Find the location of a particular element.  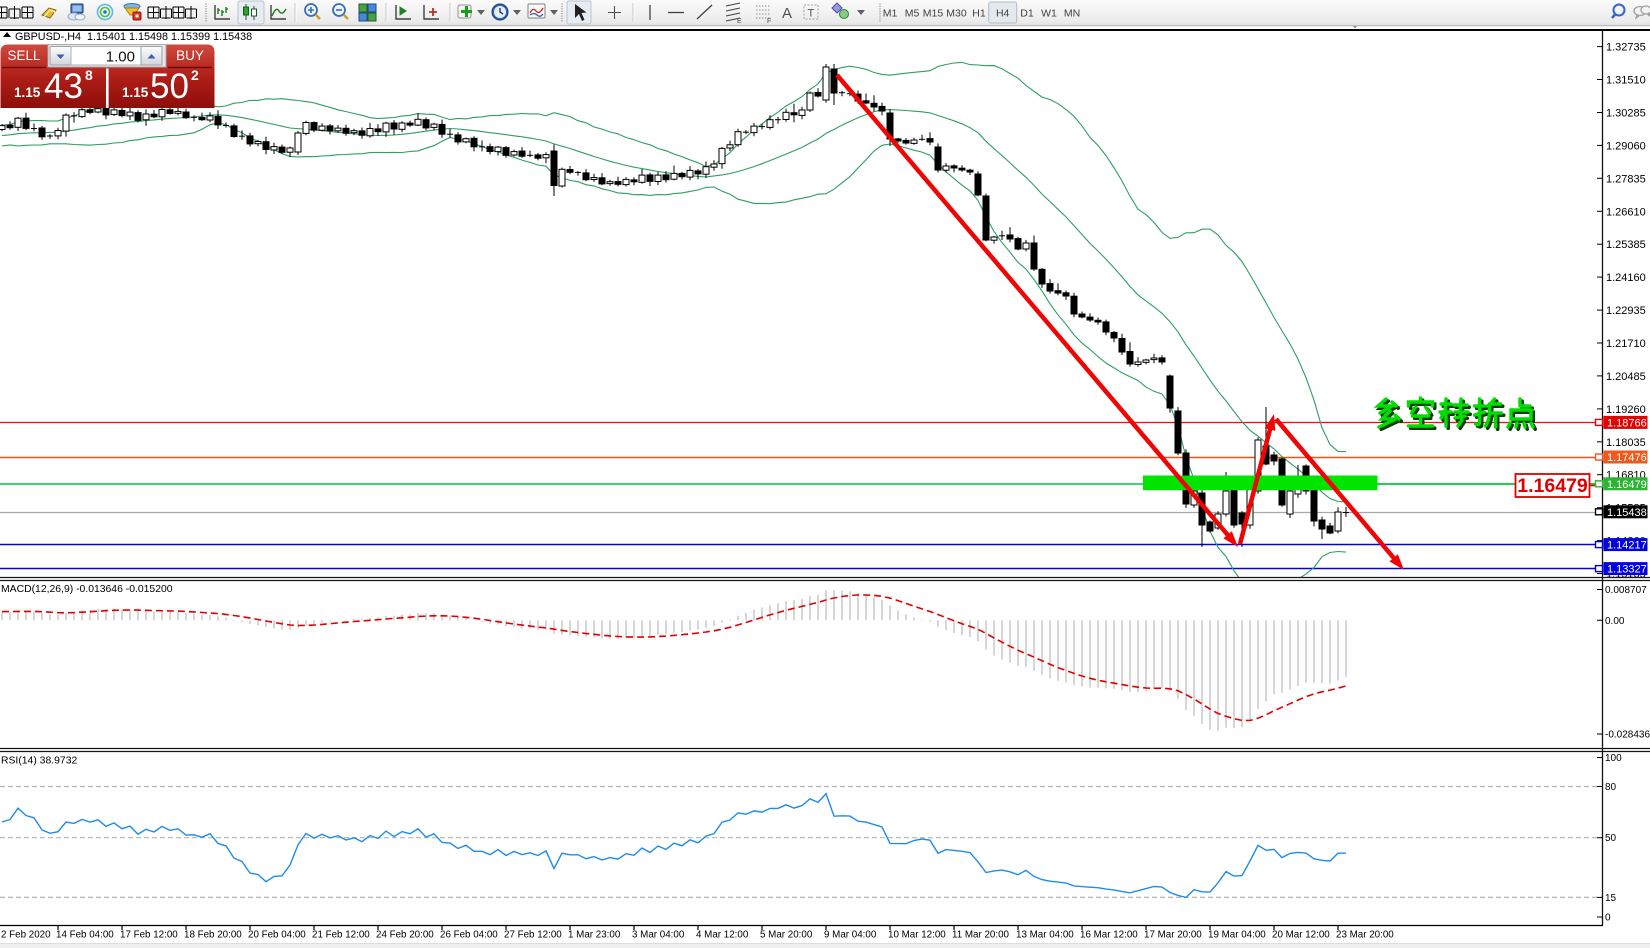

svg-text: 18 Feb 20:00 is located at coordinates (213, 935).